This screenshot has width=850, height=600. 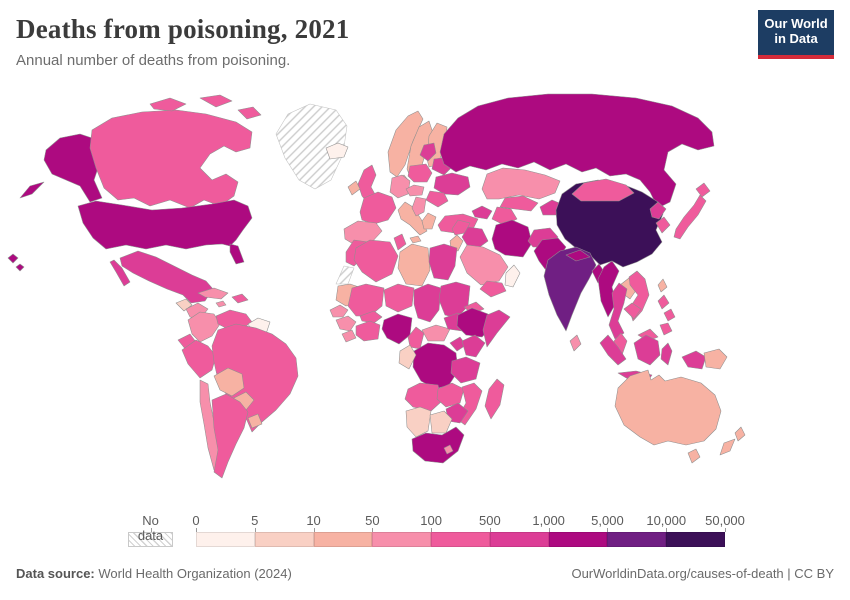 I want to click on country-guinea, so click(x=346, y=323).